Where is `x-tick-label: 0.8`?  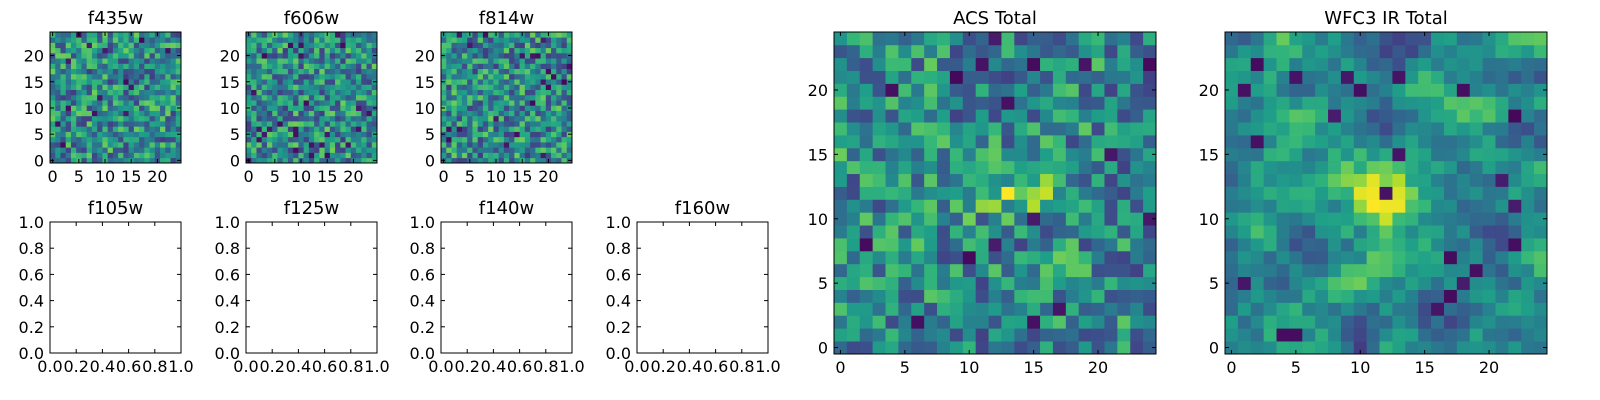 x-tick-label: 0.8 is located at coordinates (741, 366).